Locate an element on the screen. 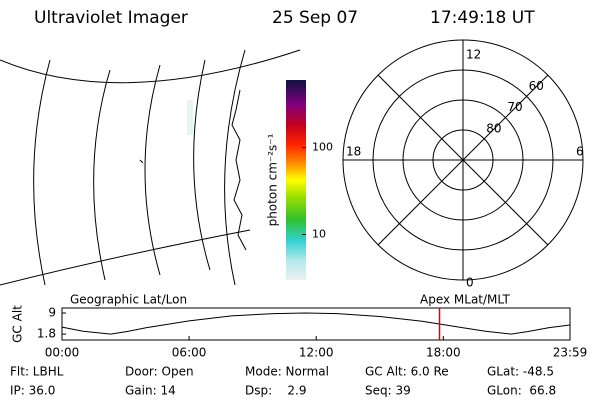  info-field: Gain: 14 is located at coordinates (150, 391).